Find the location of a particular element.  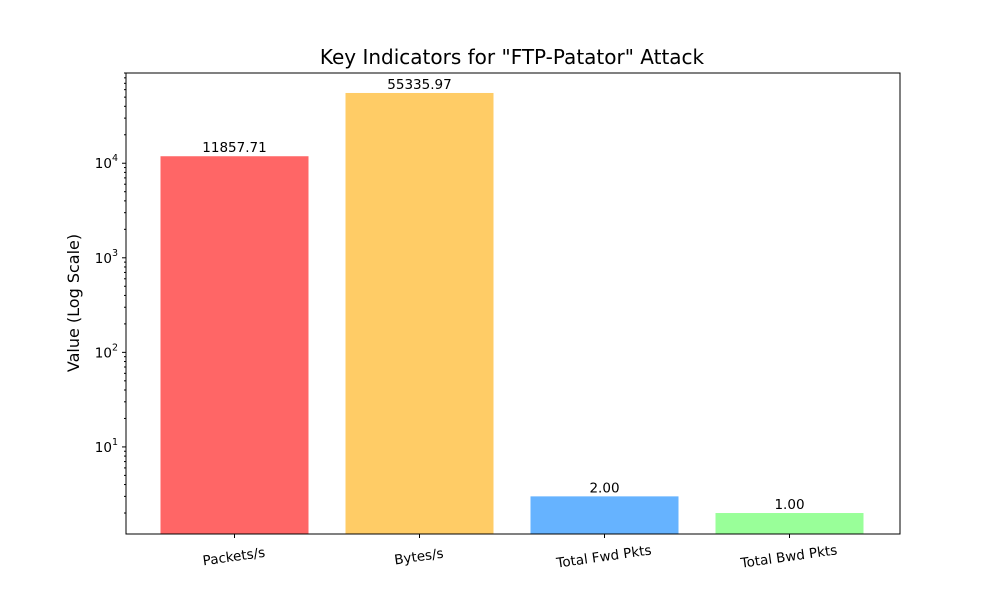

data-label: 11857.71 is located at coordinates (234, 148).